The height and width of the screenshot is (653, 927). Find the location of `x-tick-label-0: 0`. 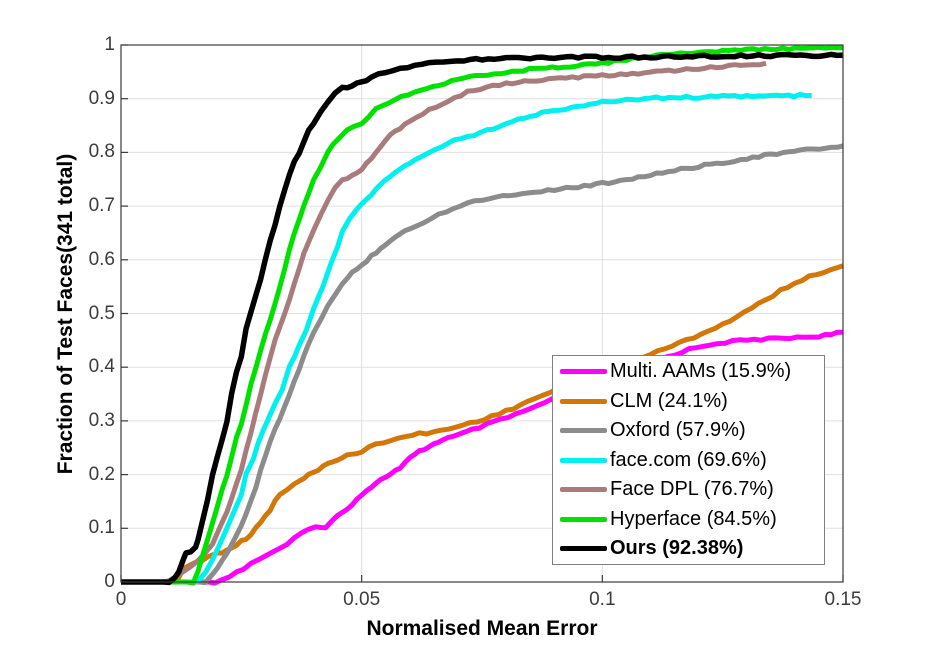

x-tick-label-0: 0 is located at coordinates (121, 599).